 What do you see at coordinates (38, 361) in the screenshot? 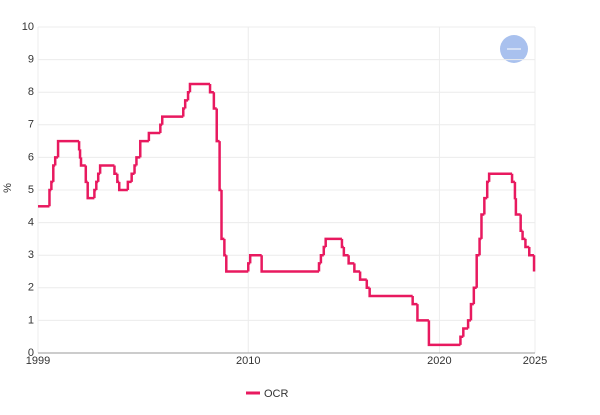
I see `x-tick-label: 1999` at bounding box center [38, 361].